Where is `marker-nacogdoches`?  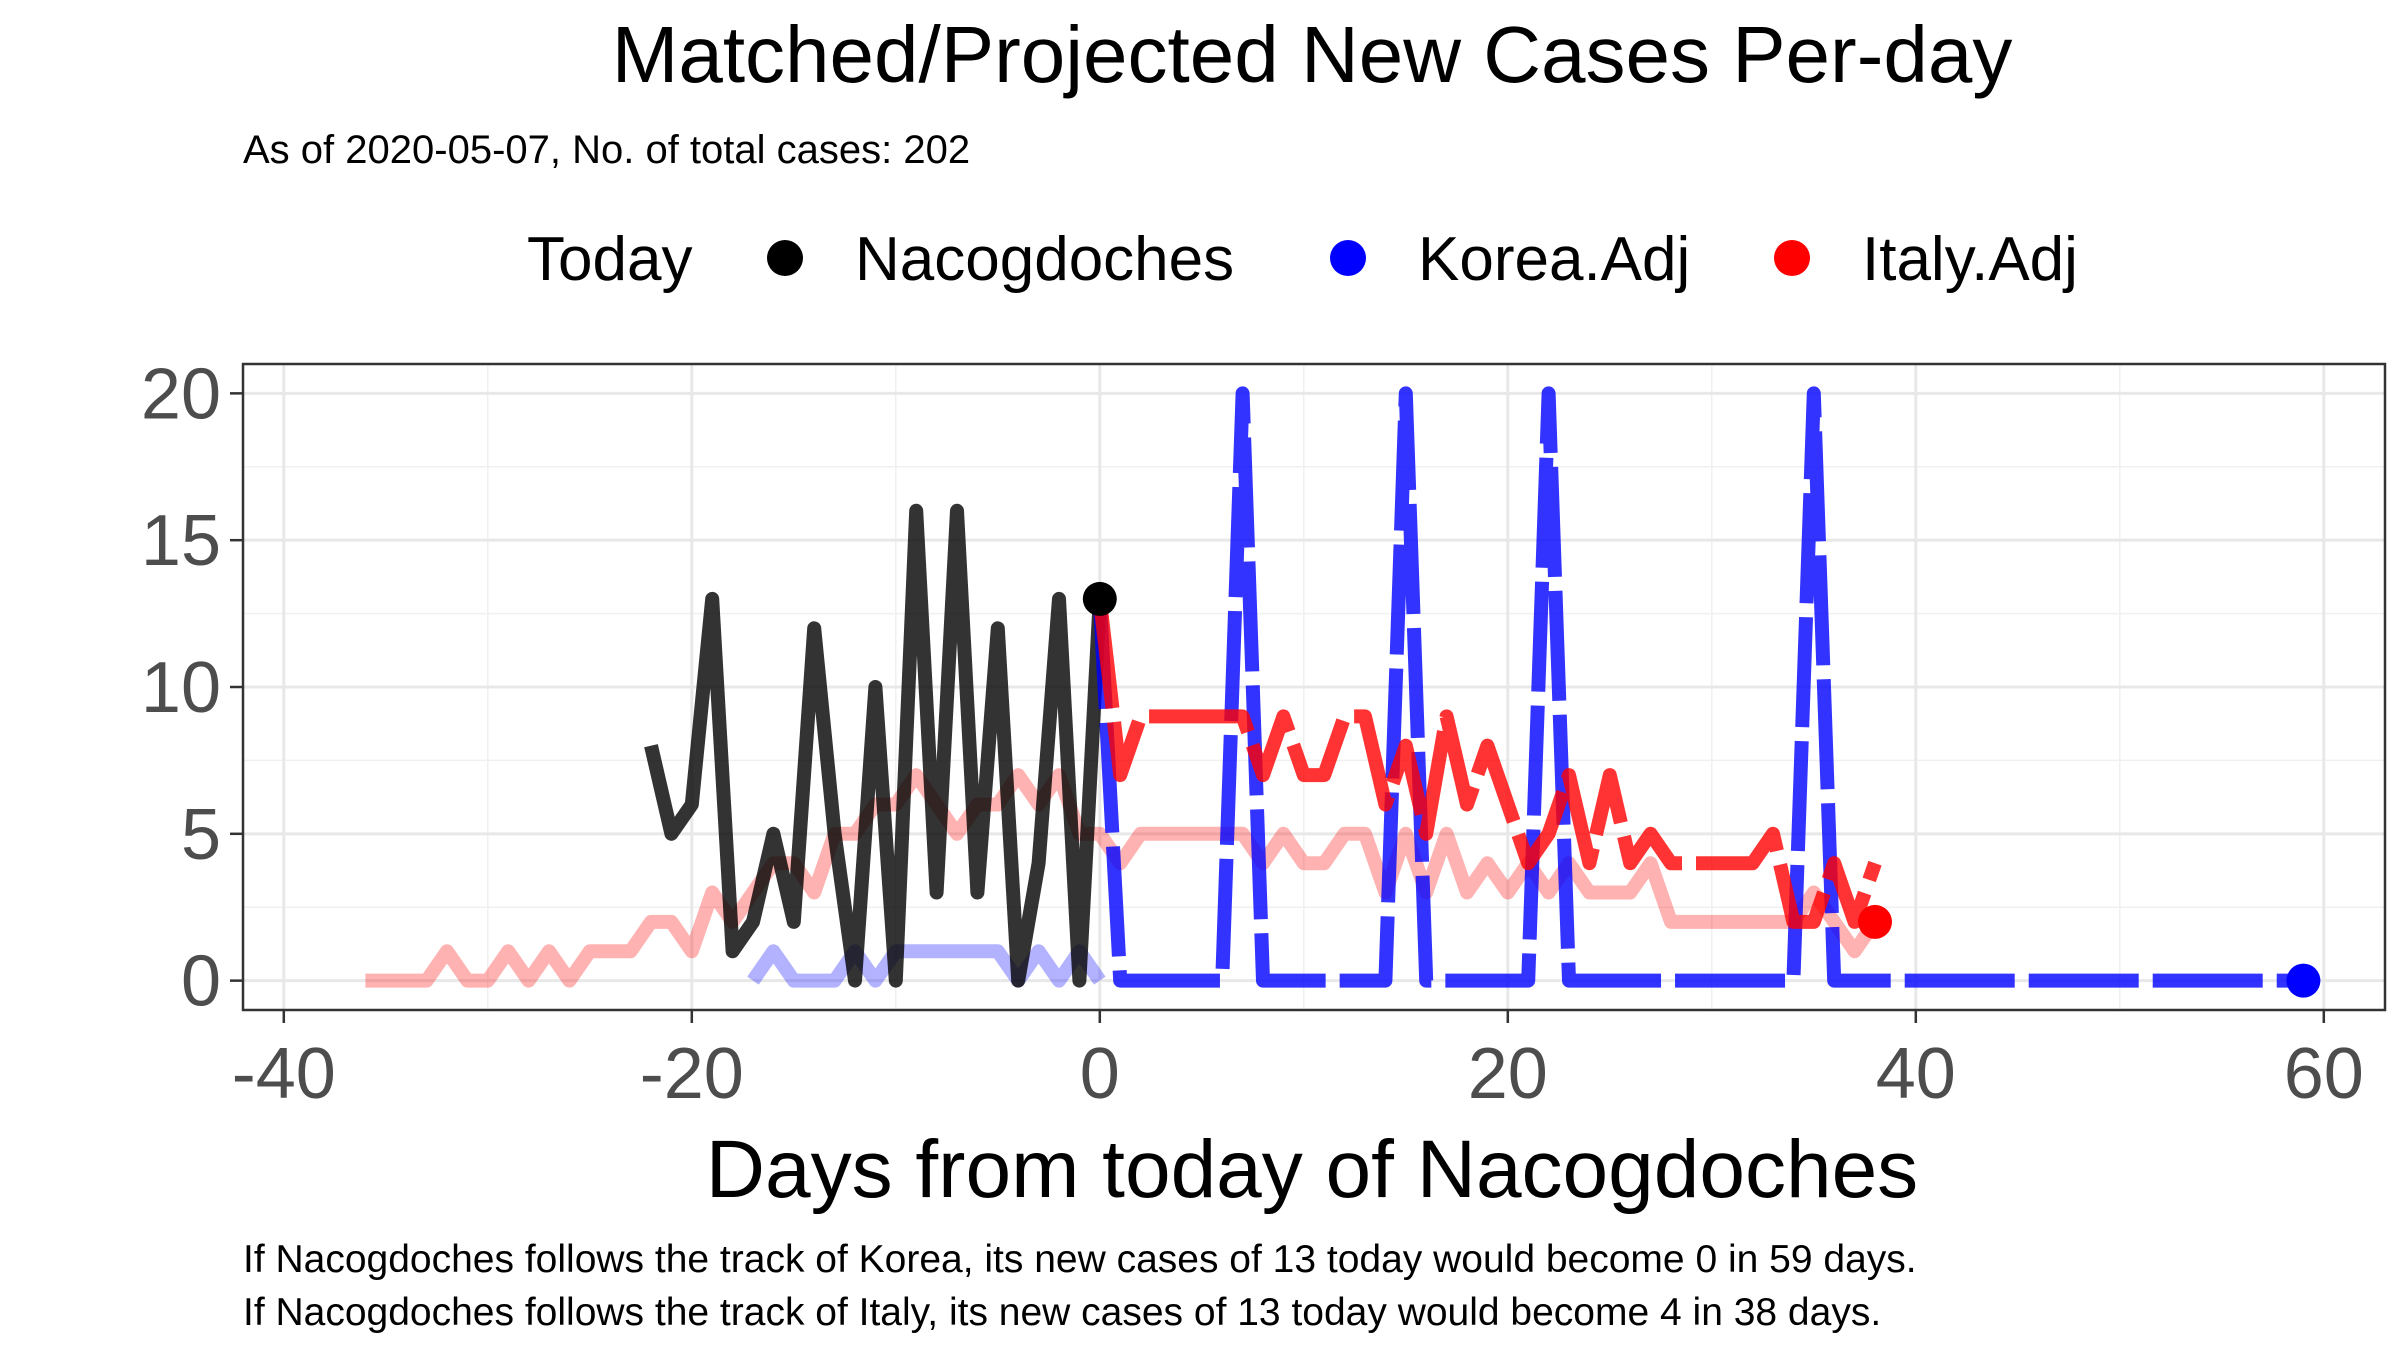 marker-nacogdoches is located at coordinates (1099, 598).